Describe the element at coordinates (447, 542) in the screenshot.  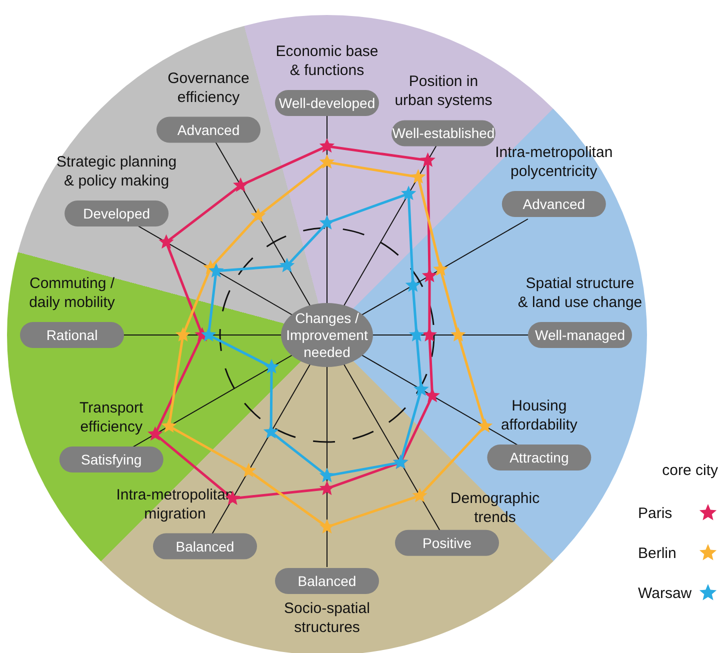
I see `text: Positive` at that location.